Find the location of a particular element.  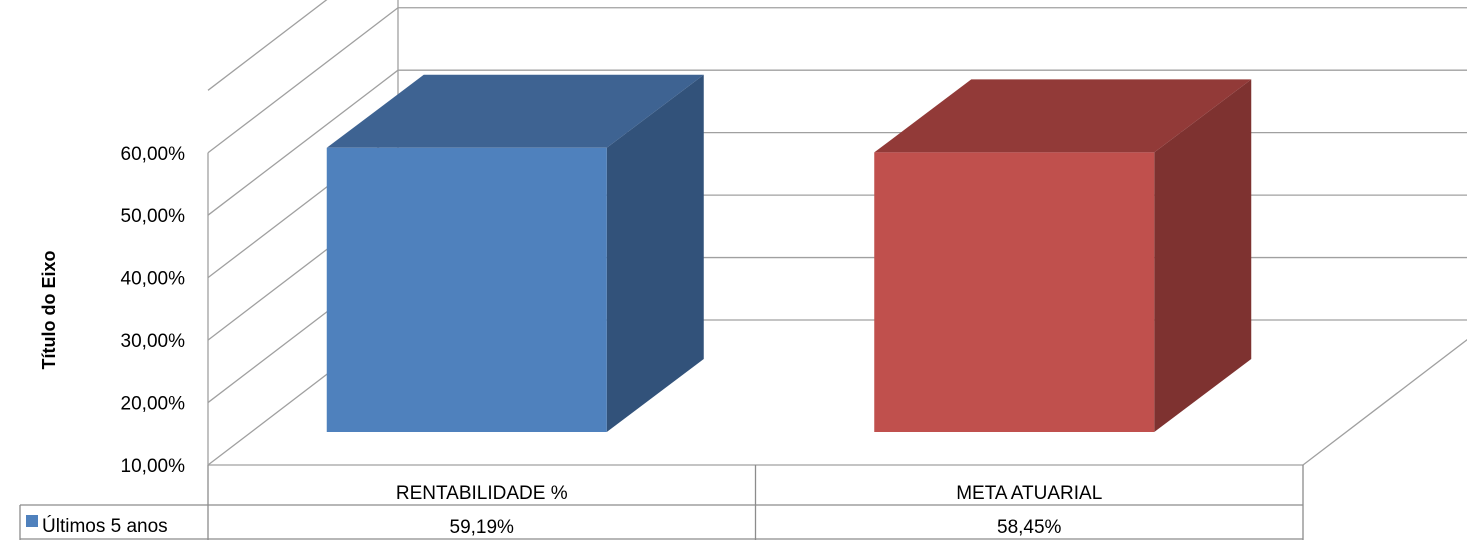

table-category-label: META ATUARIAL is located at coordinates (1029, 493).